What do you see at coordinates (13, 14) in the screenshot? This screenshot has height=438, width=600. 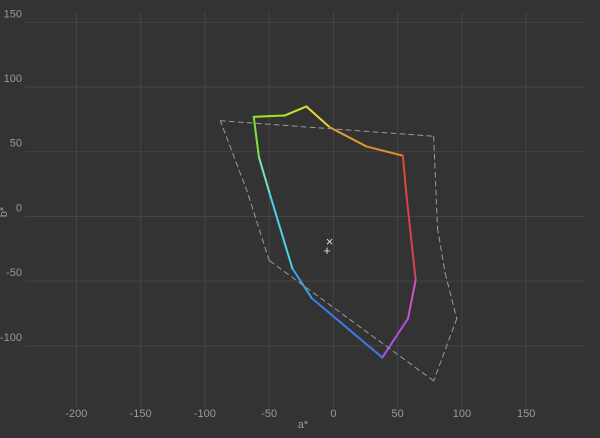 I see `y-tick-label: 150` at bounding box center [13, 14].